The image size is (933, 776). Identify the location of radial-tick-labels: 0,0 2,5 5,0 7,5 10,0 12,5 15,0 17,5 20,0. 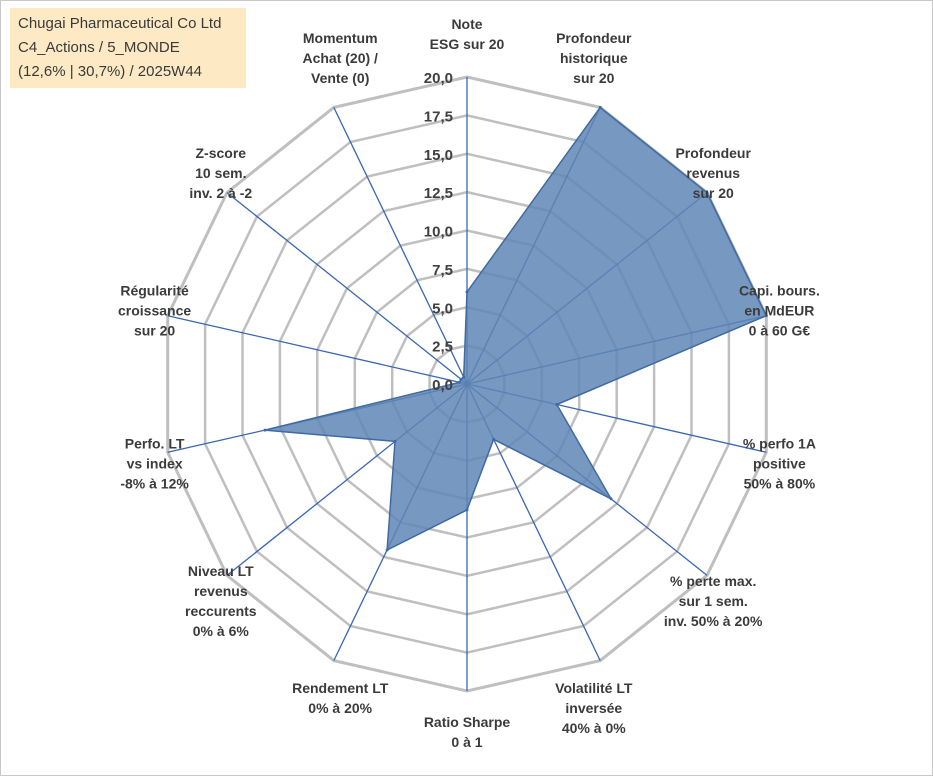
(438, 232).